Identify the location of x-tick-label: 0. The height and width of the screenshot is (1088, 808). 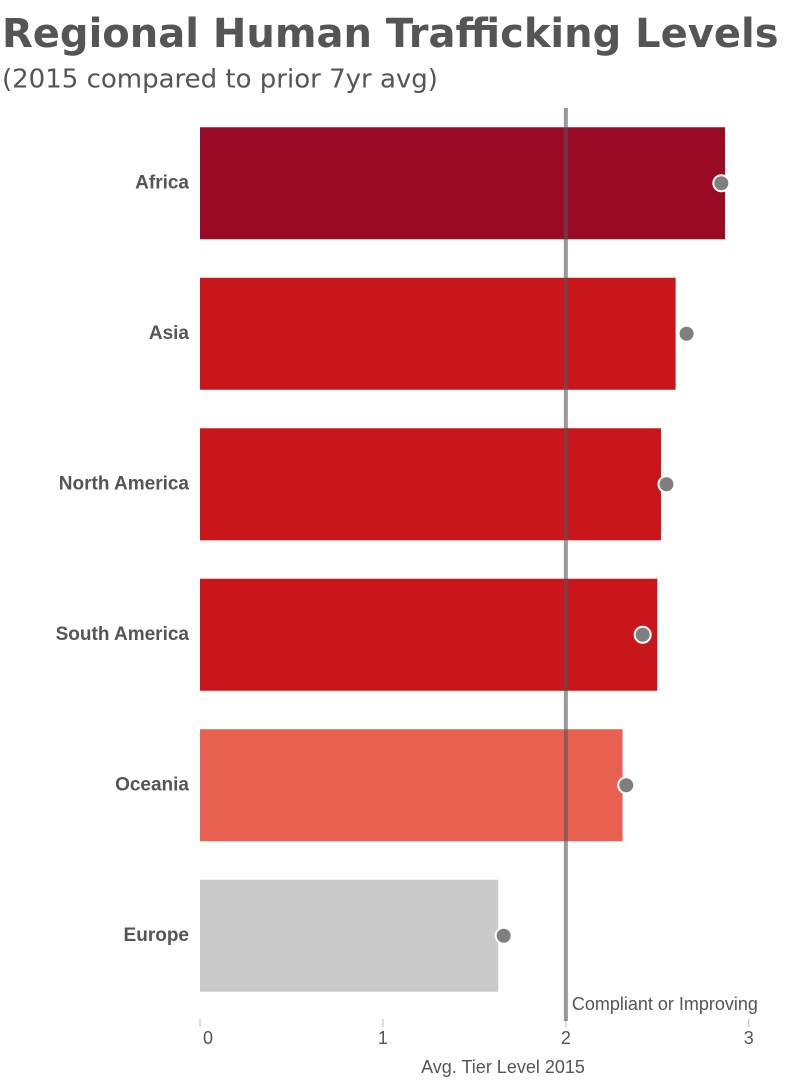
(208, 1038).